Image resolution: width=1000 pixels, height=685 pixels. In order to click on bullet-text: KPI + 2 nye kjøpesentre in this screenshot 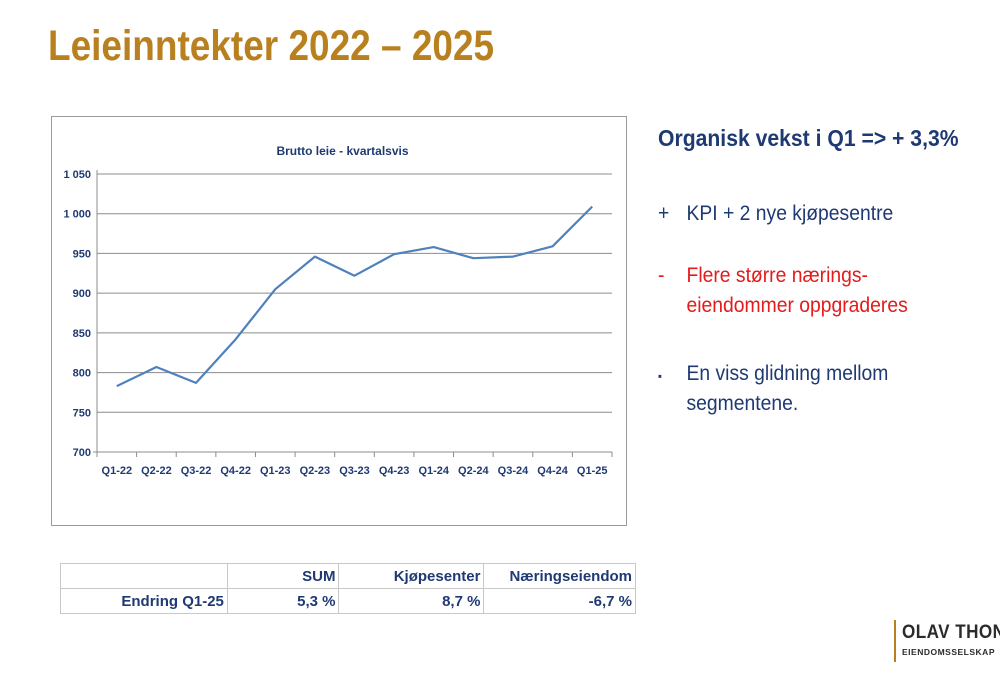, I will do `click(790, 214)`.